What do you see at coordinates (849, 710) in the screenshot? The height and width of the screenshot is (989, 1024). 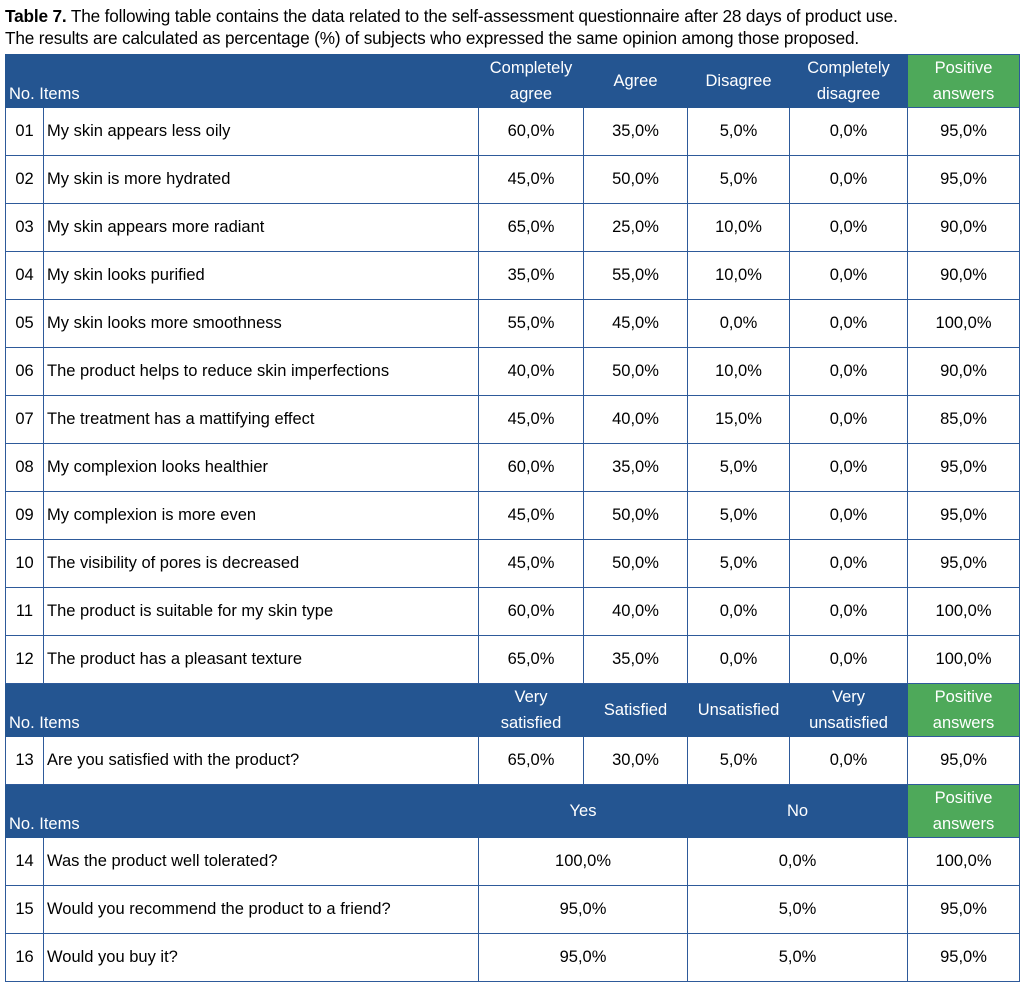 I see `header-very-unsatisfied: Very unsatisfied` at bounding box center [849, 710].